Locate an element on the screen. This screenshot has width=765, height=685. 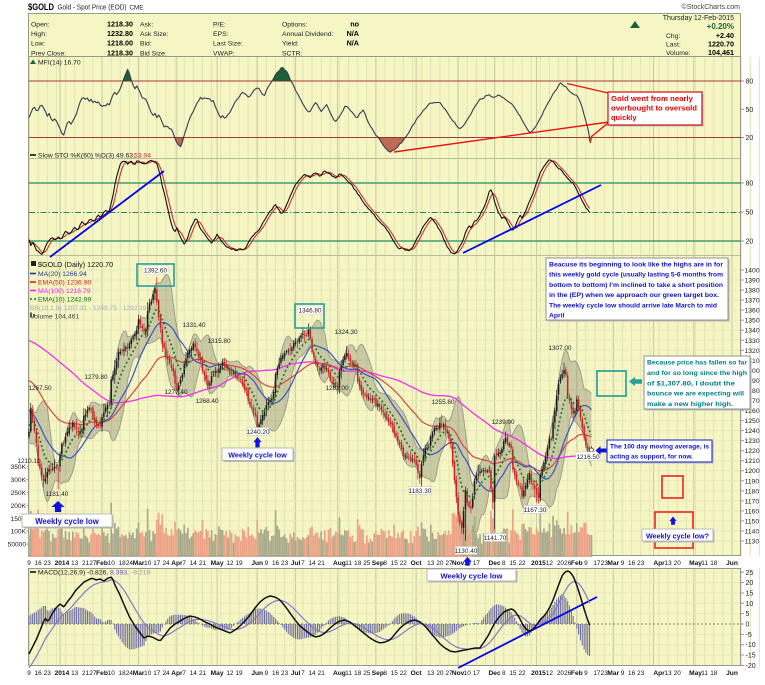
svg-text: Bid Size: is located at coordinates (153, 53).